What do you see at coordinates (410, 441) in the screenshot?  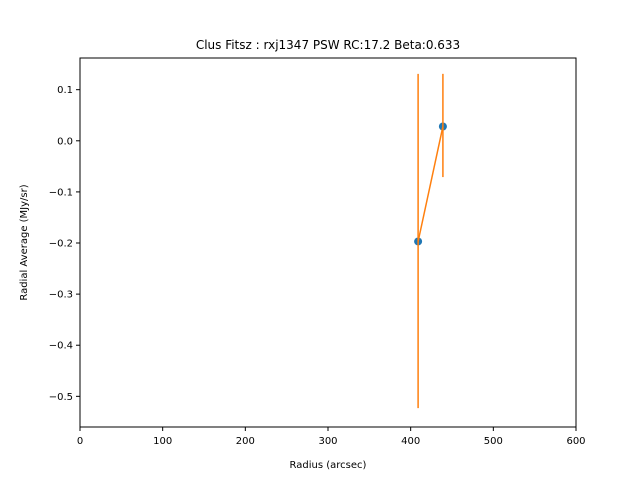 I see `x-tick-label: 400` at bounding box center [410, 441].